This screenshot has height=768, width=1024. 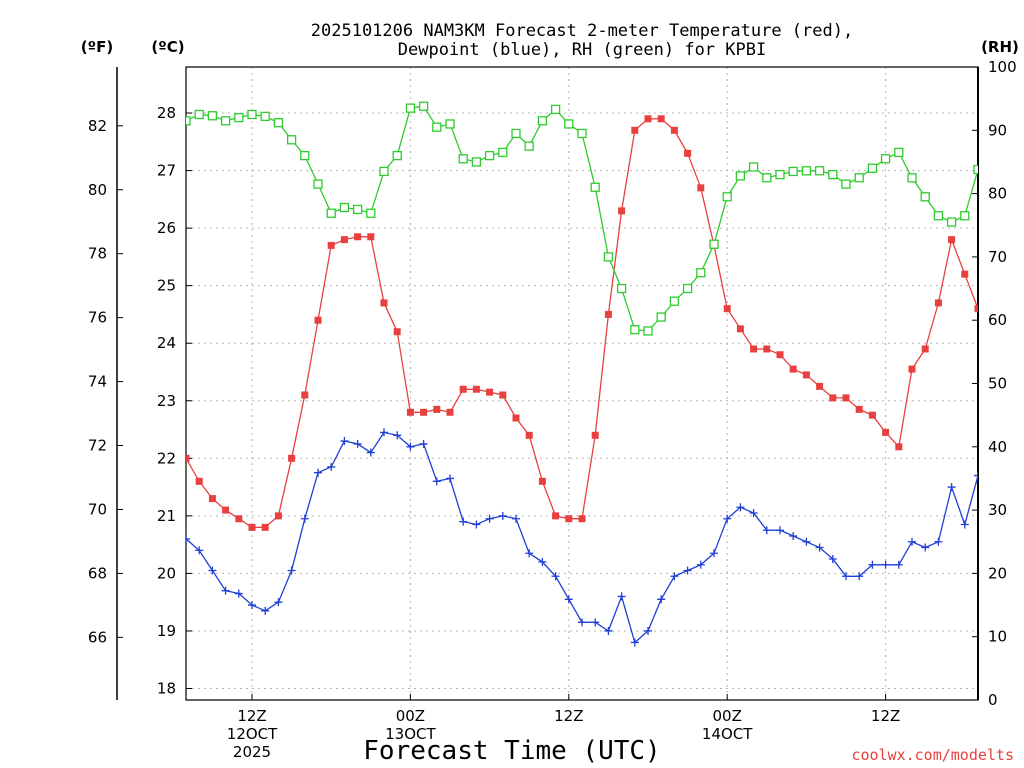 I want to click on fahrenheit-tick-label: 68, so click(x=97, y=573).